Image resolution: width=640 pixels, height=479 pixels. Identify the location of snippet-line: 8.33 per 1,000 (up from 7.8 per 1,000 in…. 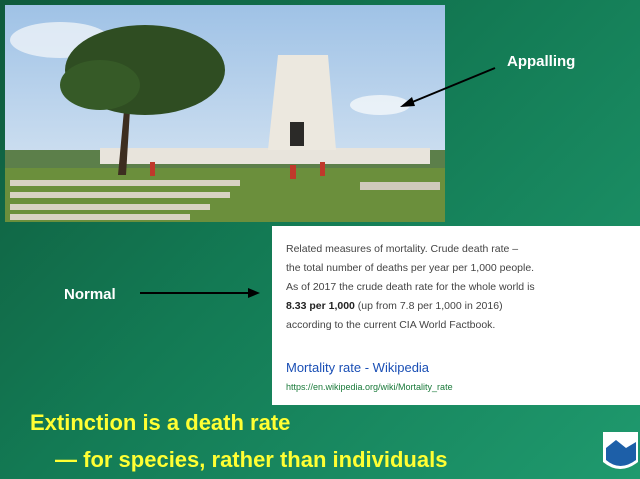
(394, 306).